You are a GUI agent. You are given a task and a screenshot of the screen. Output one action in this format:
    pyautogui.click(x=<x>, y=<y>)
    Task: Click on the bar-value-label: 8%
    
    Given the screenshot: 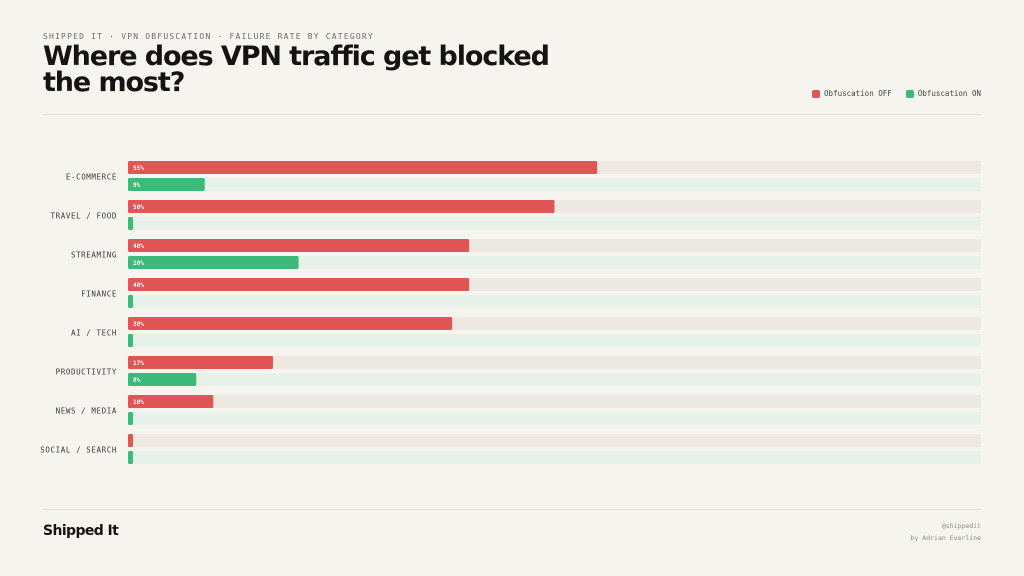 What is the action you would take?
    pyautogui.click(x=137, y=380)
    